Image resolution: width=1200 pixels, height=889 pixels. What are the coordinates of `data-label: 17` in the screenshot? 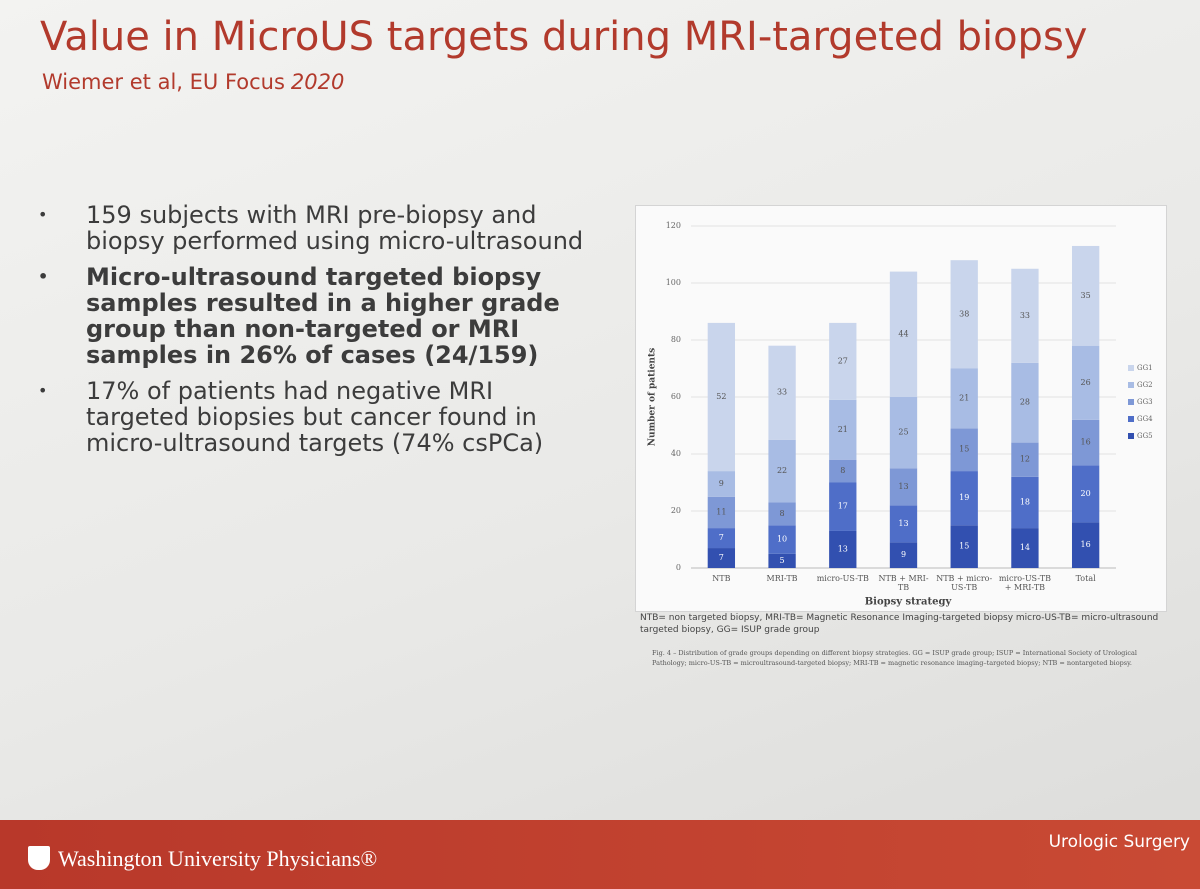 It's located at (843, 506).